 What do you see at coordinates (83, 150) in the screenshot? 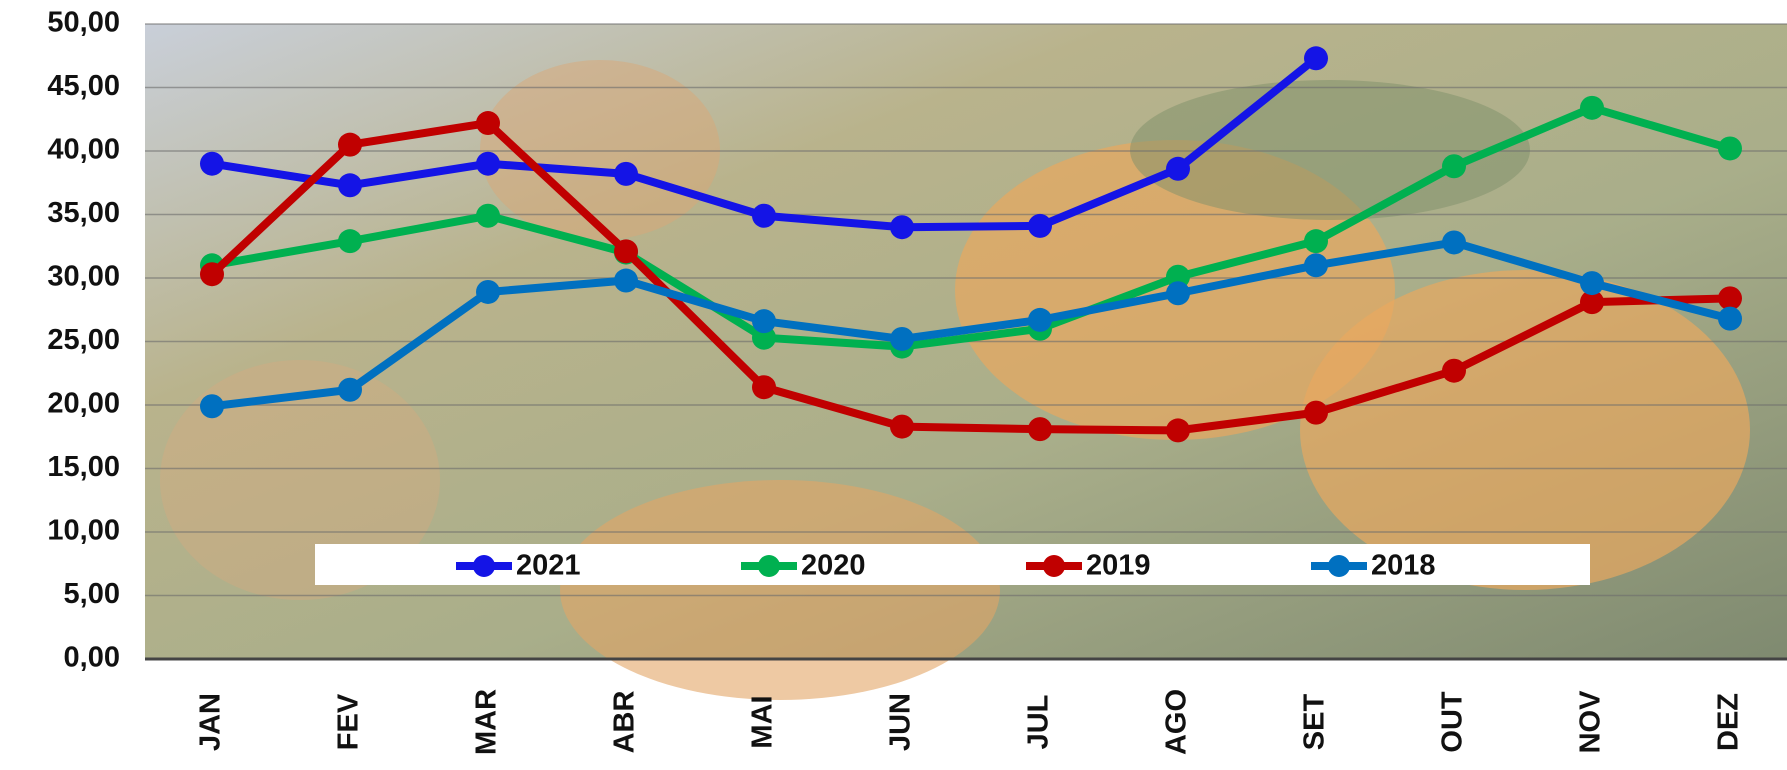
I see `y-tick-label: 40,00` at bounding box center [83, 150].